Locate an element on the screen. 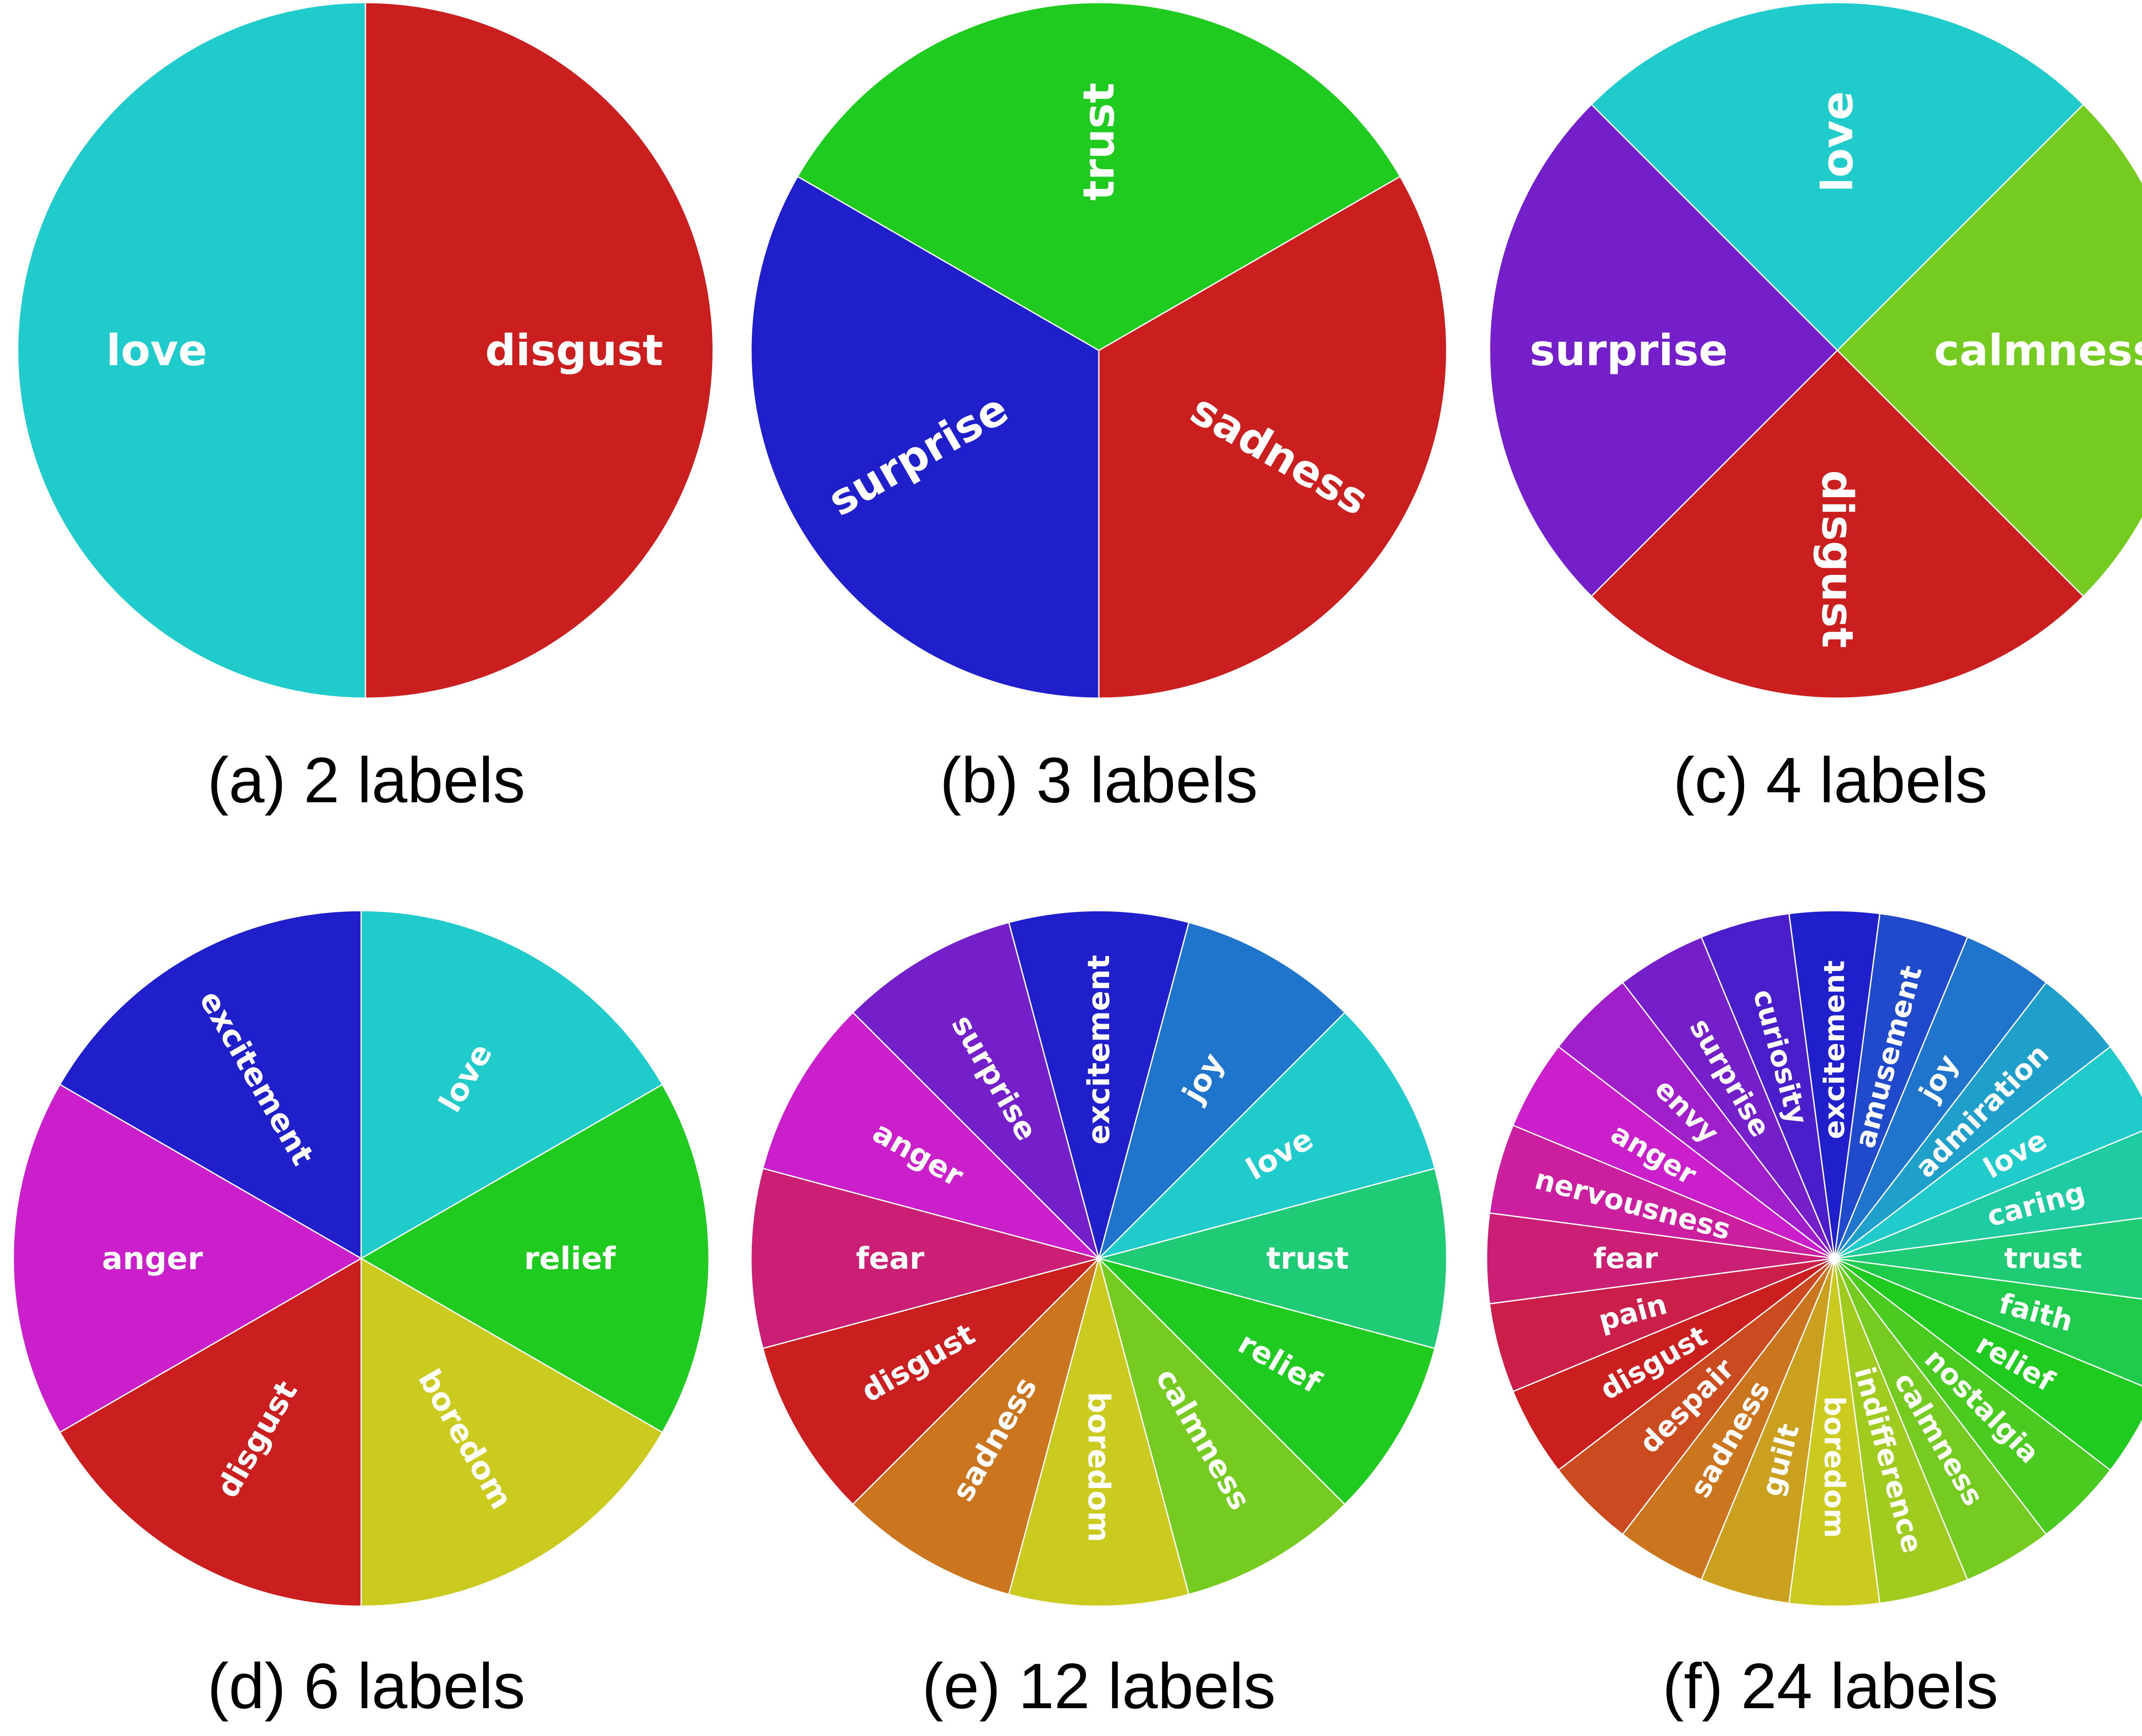  slice-label-trust-3: trust is located at coordinates (1099, 142).